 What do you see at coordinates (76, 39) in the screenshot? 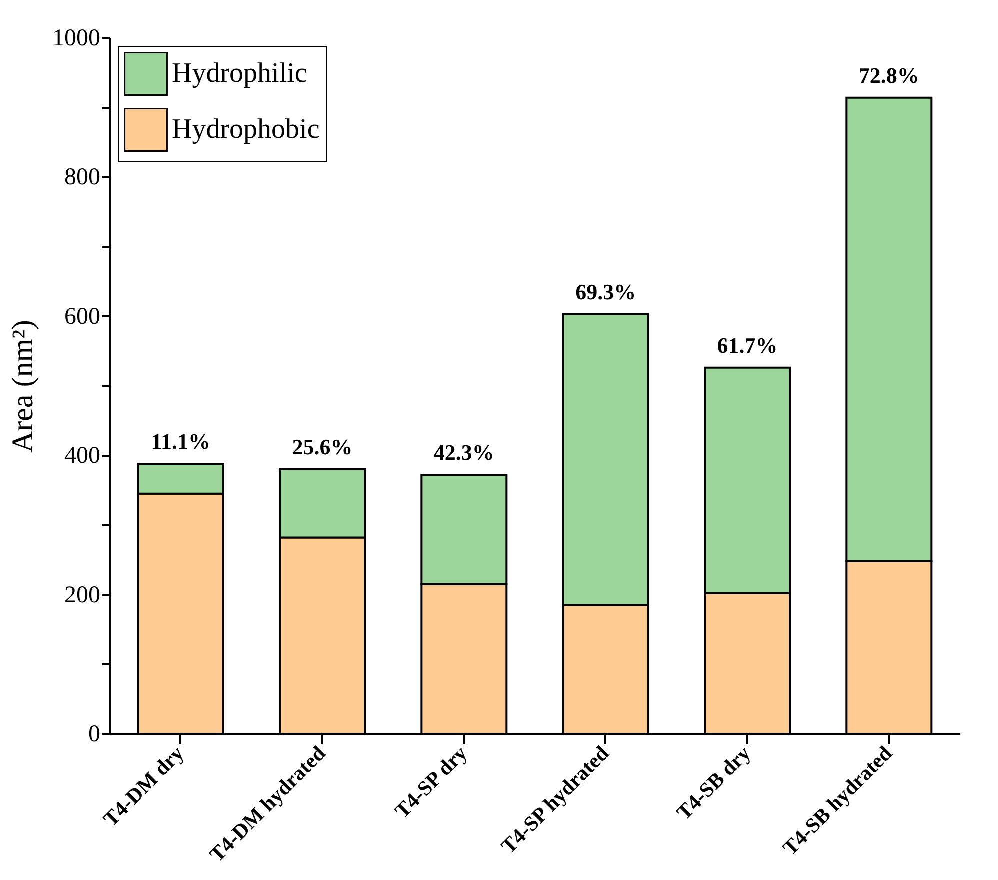
I see `y-tick-label: 1000` at bounding box center [76, 39].